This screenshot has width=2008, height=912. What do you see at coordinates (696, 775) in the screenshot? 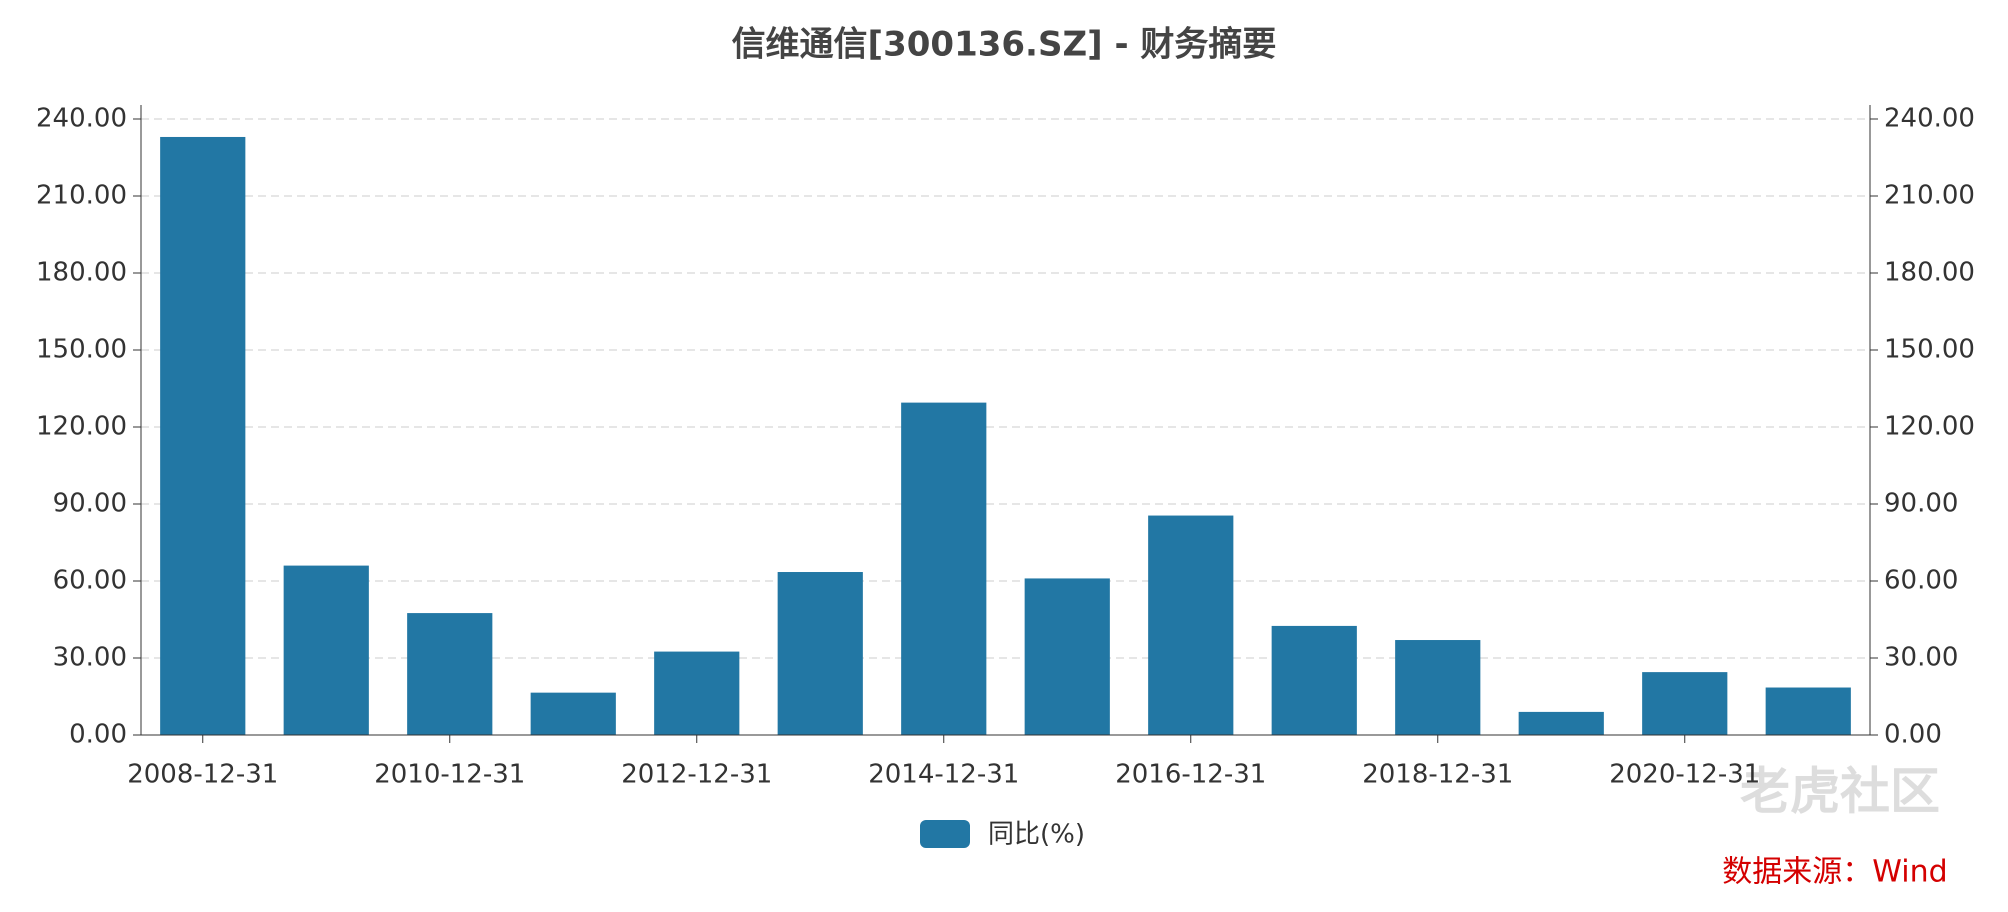
I see `x-tick-label: 2012-12-31` at bounding box center [696, 775].